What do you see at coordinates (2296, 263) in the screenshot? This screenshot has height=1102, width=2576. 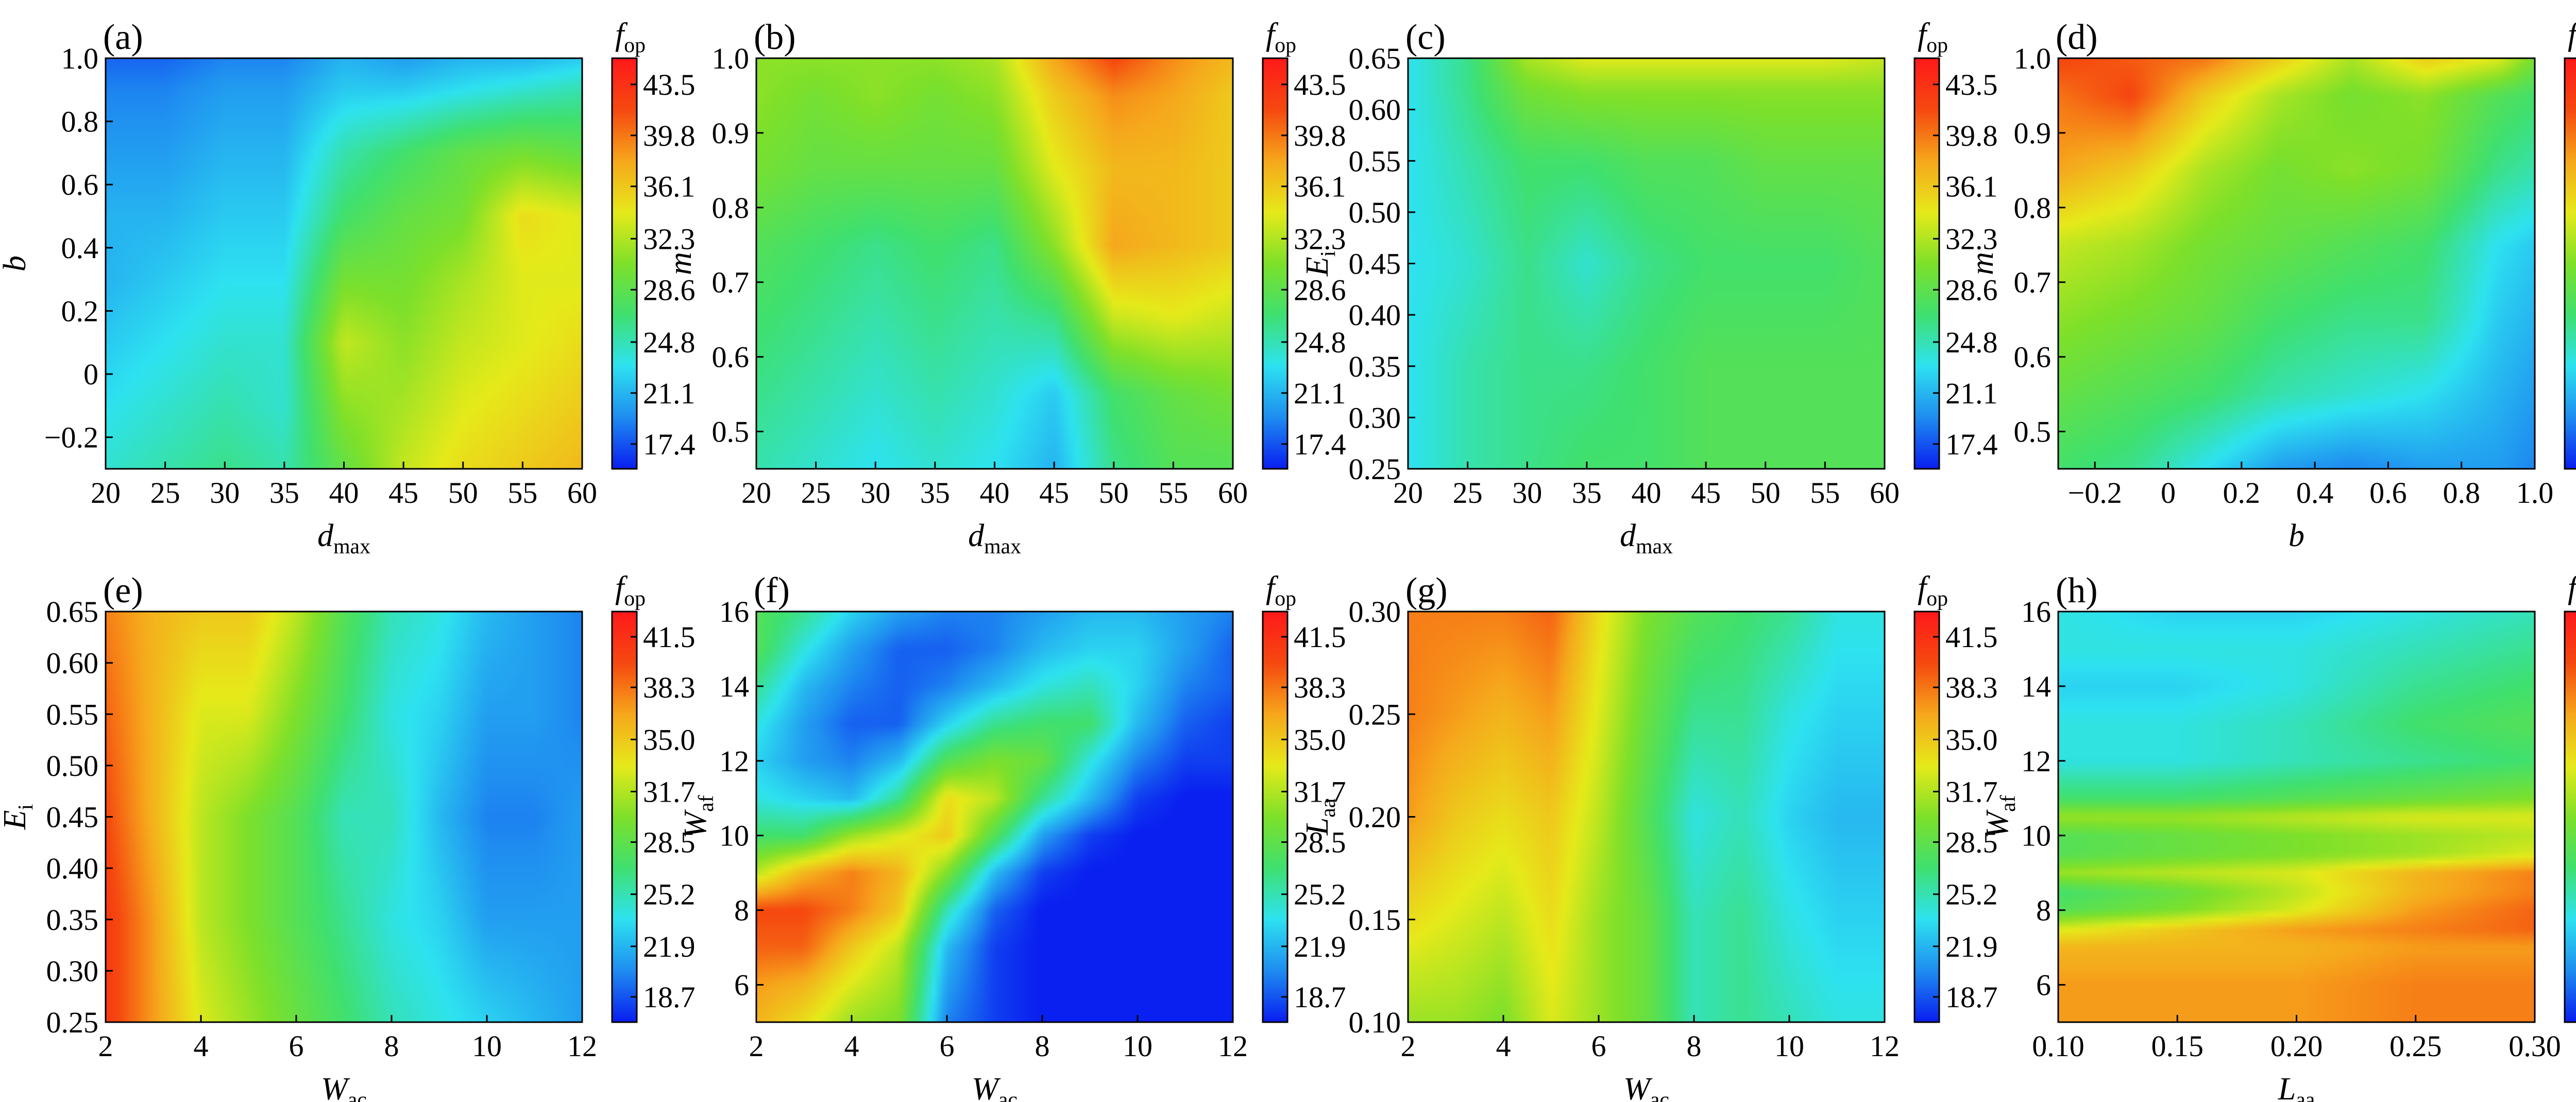 I see `plot-frame` at bounding box center [2296, 263].